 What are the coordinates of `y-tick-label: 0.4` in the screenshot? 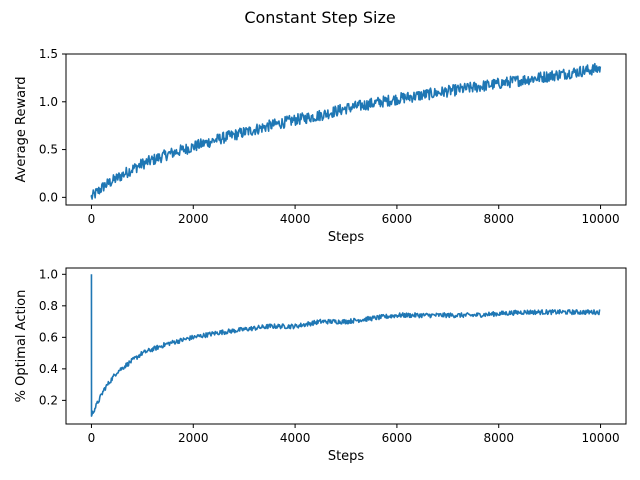 It's located at (48, 369).